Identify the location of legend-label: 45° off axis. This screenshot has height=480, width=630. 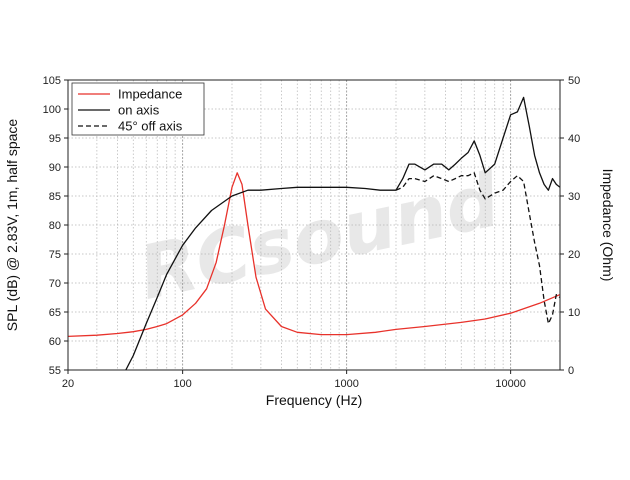
(150, 126).